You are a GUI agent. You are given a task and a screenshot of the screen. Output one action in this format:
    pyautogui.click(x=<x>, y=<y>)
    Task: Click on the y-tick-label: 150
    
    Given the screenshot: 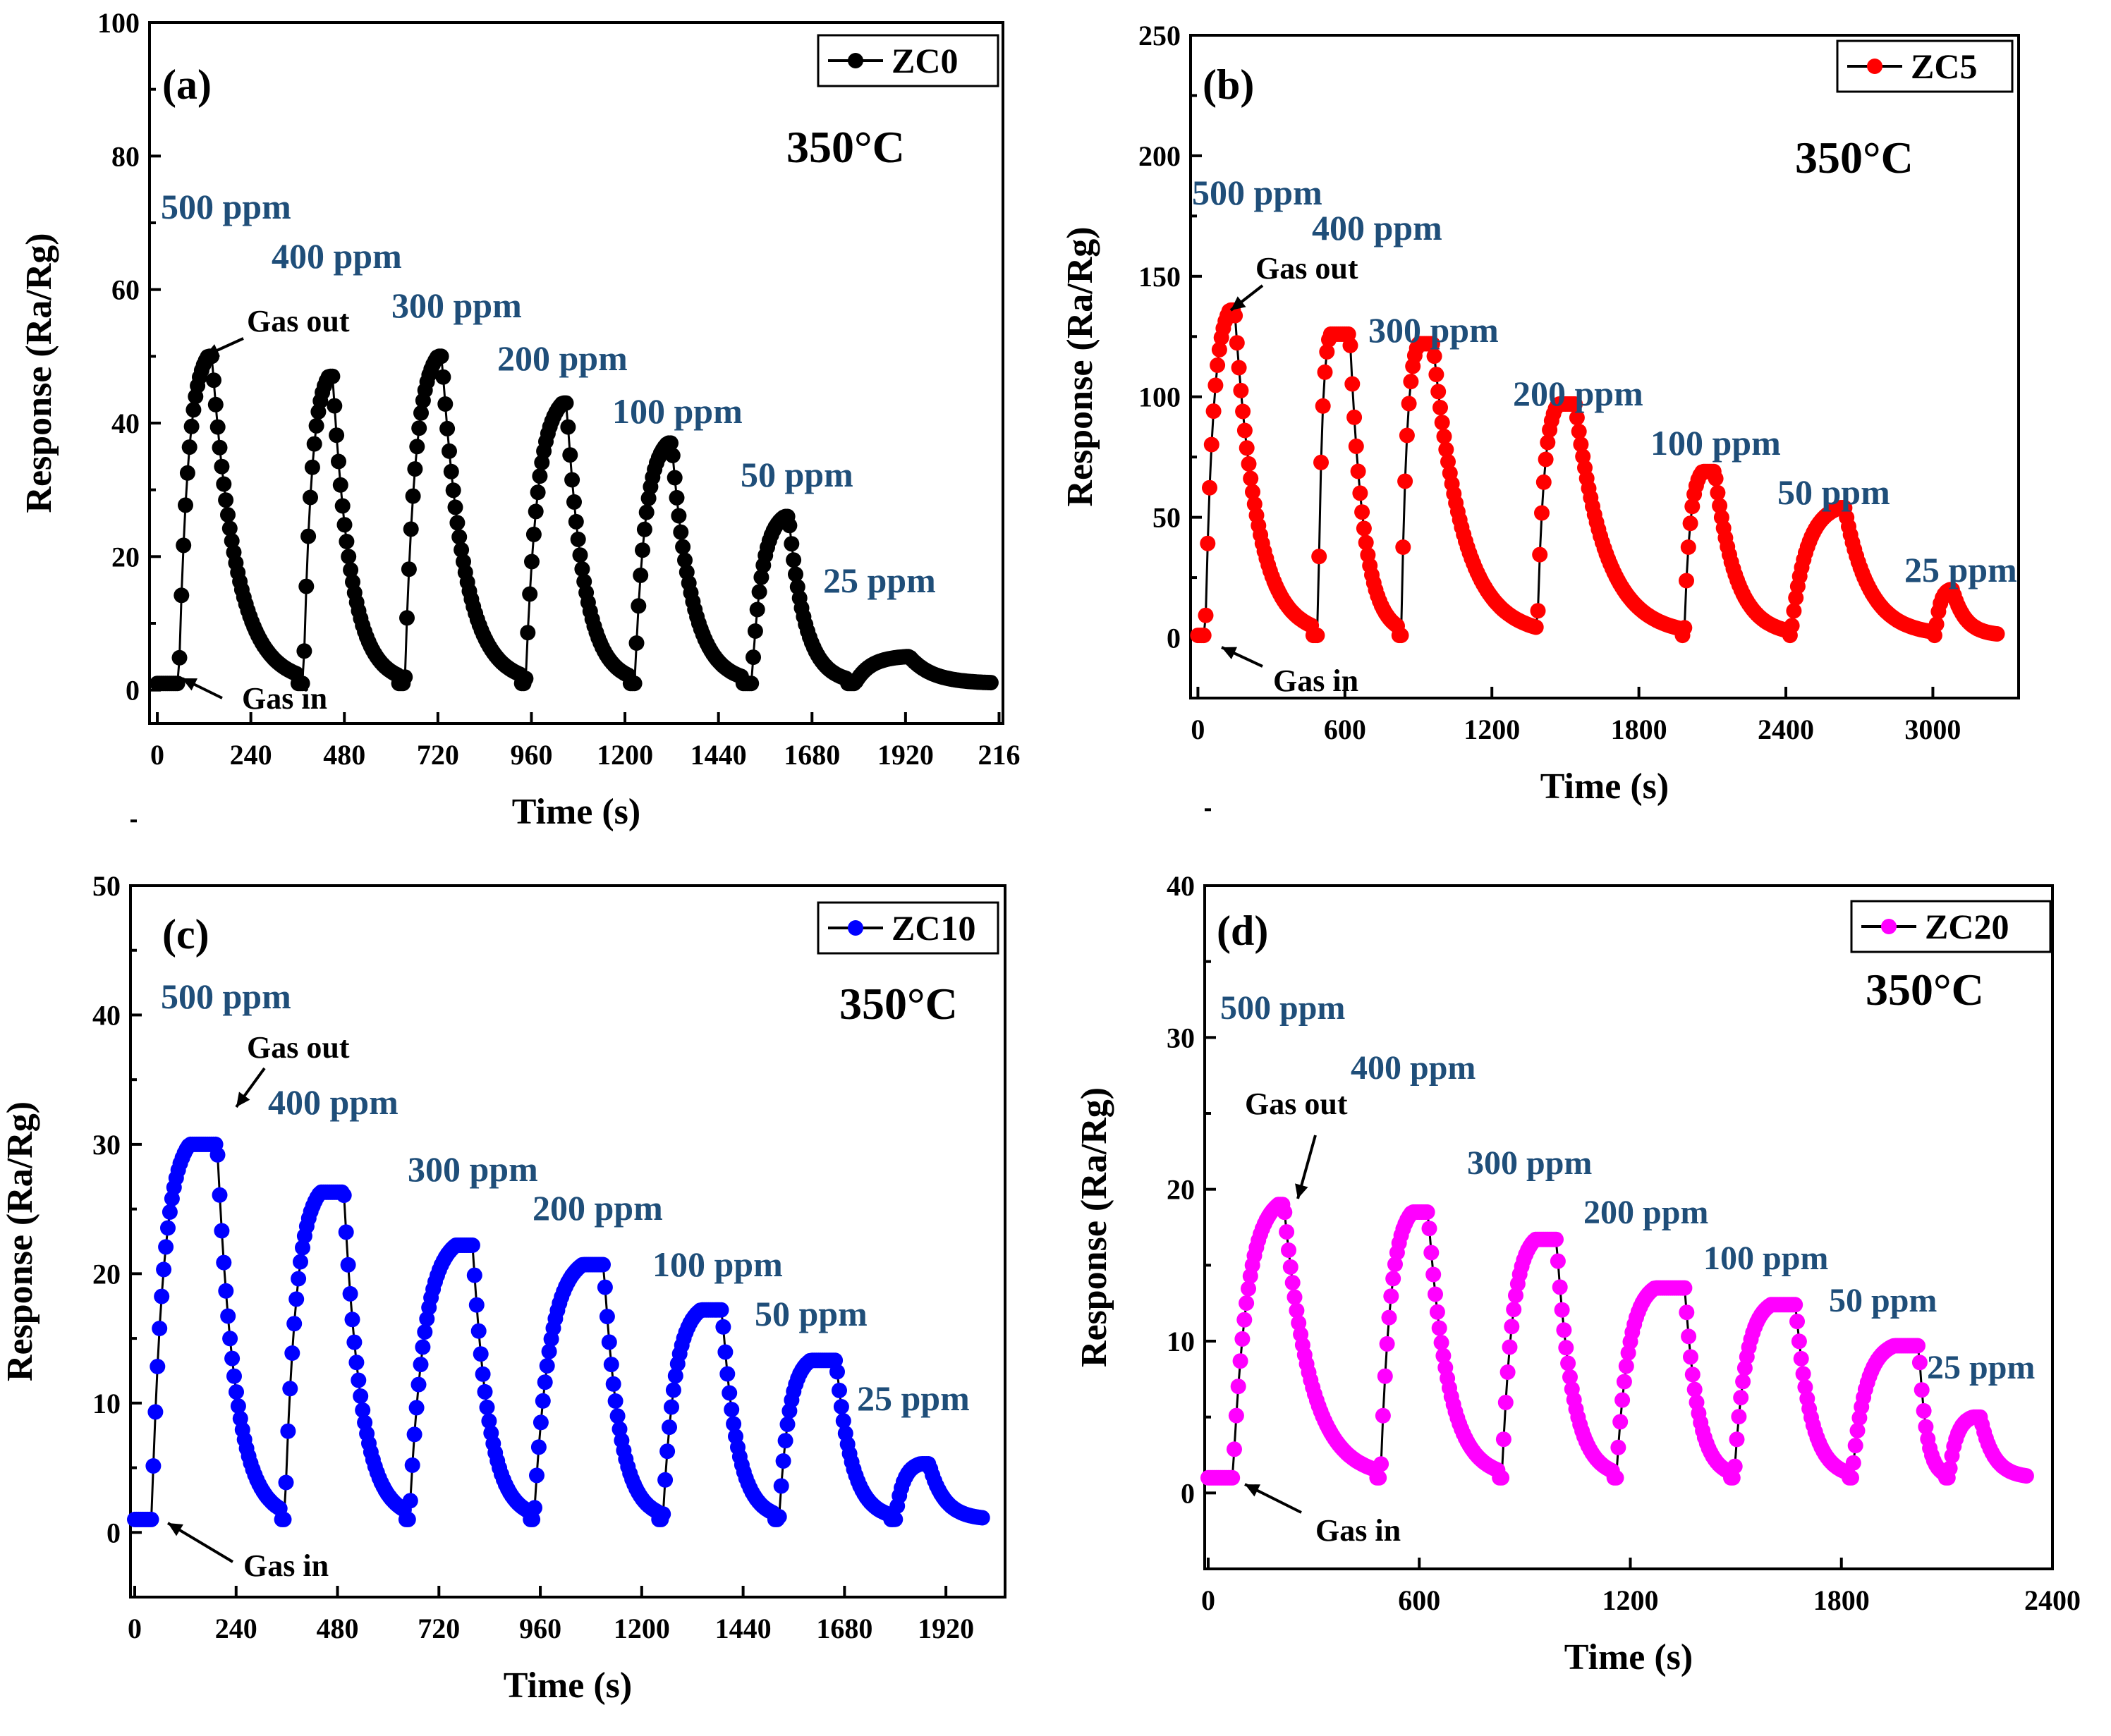 What is the action you would take?
    pyautogui.click(x=1159, y=277)
    